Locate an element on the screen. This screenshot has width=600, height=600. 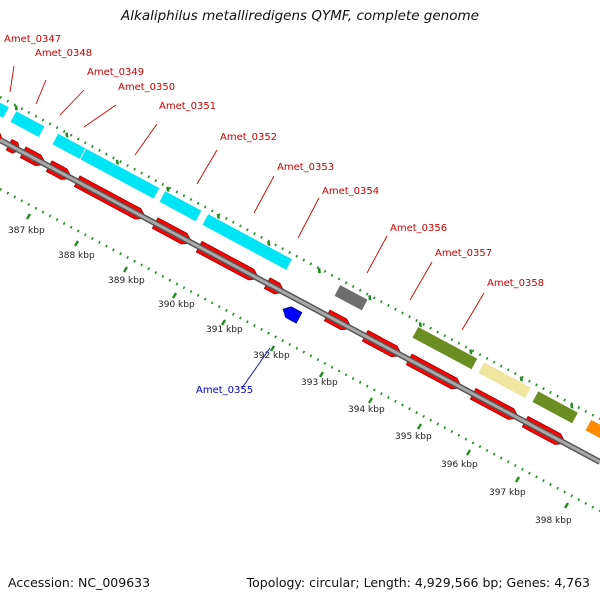
kbp-tick-label: 393 kbp is located at coordinates (319, 383).